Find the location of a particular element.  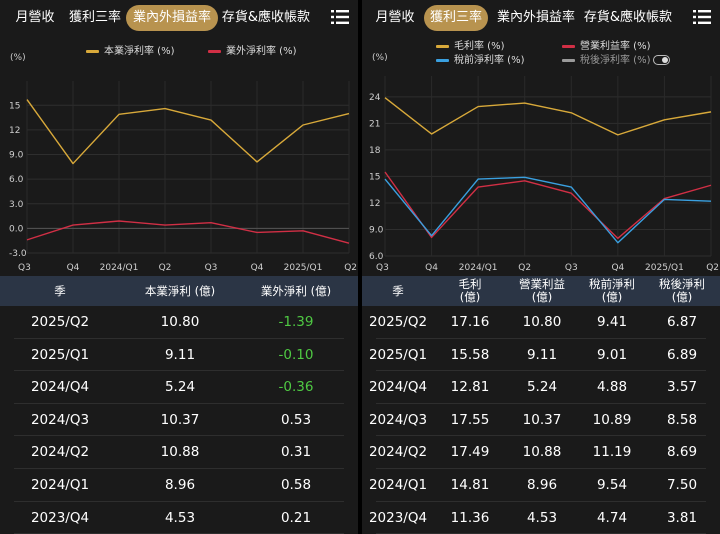

operating-income-cell: 8.96 is located at coordinates (180, 485).